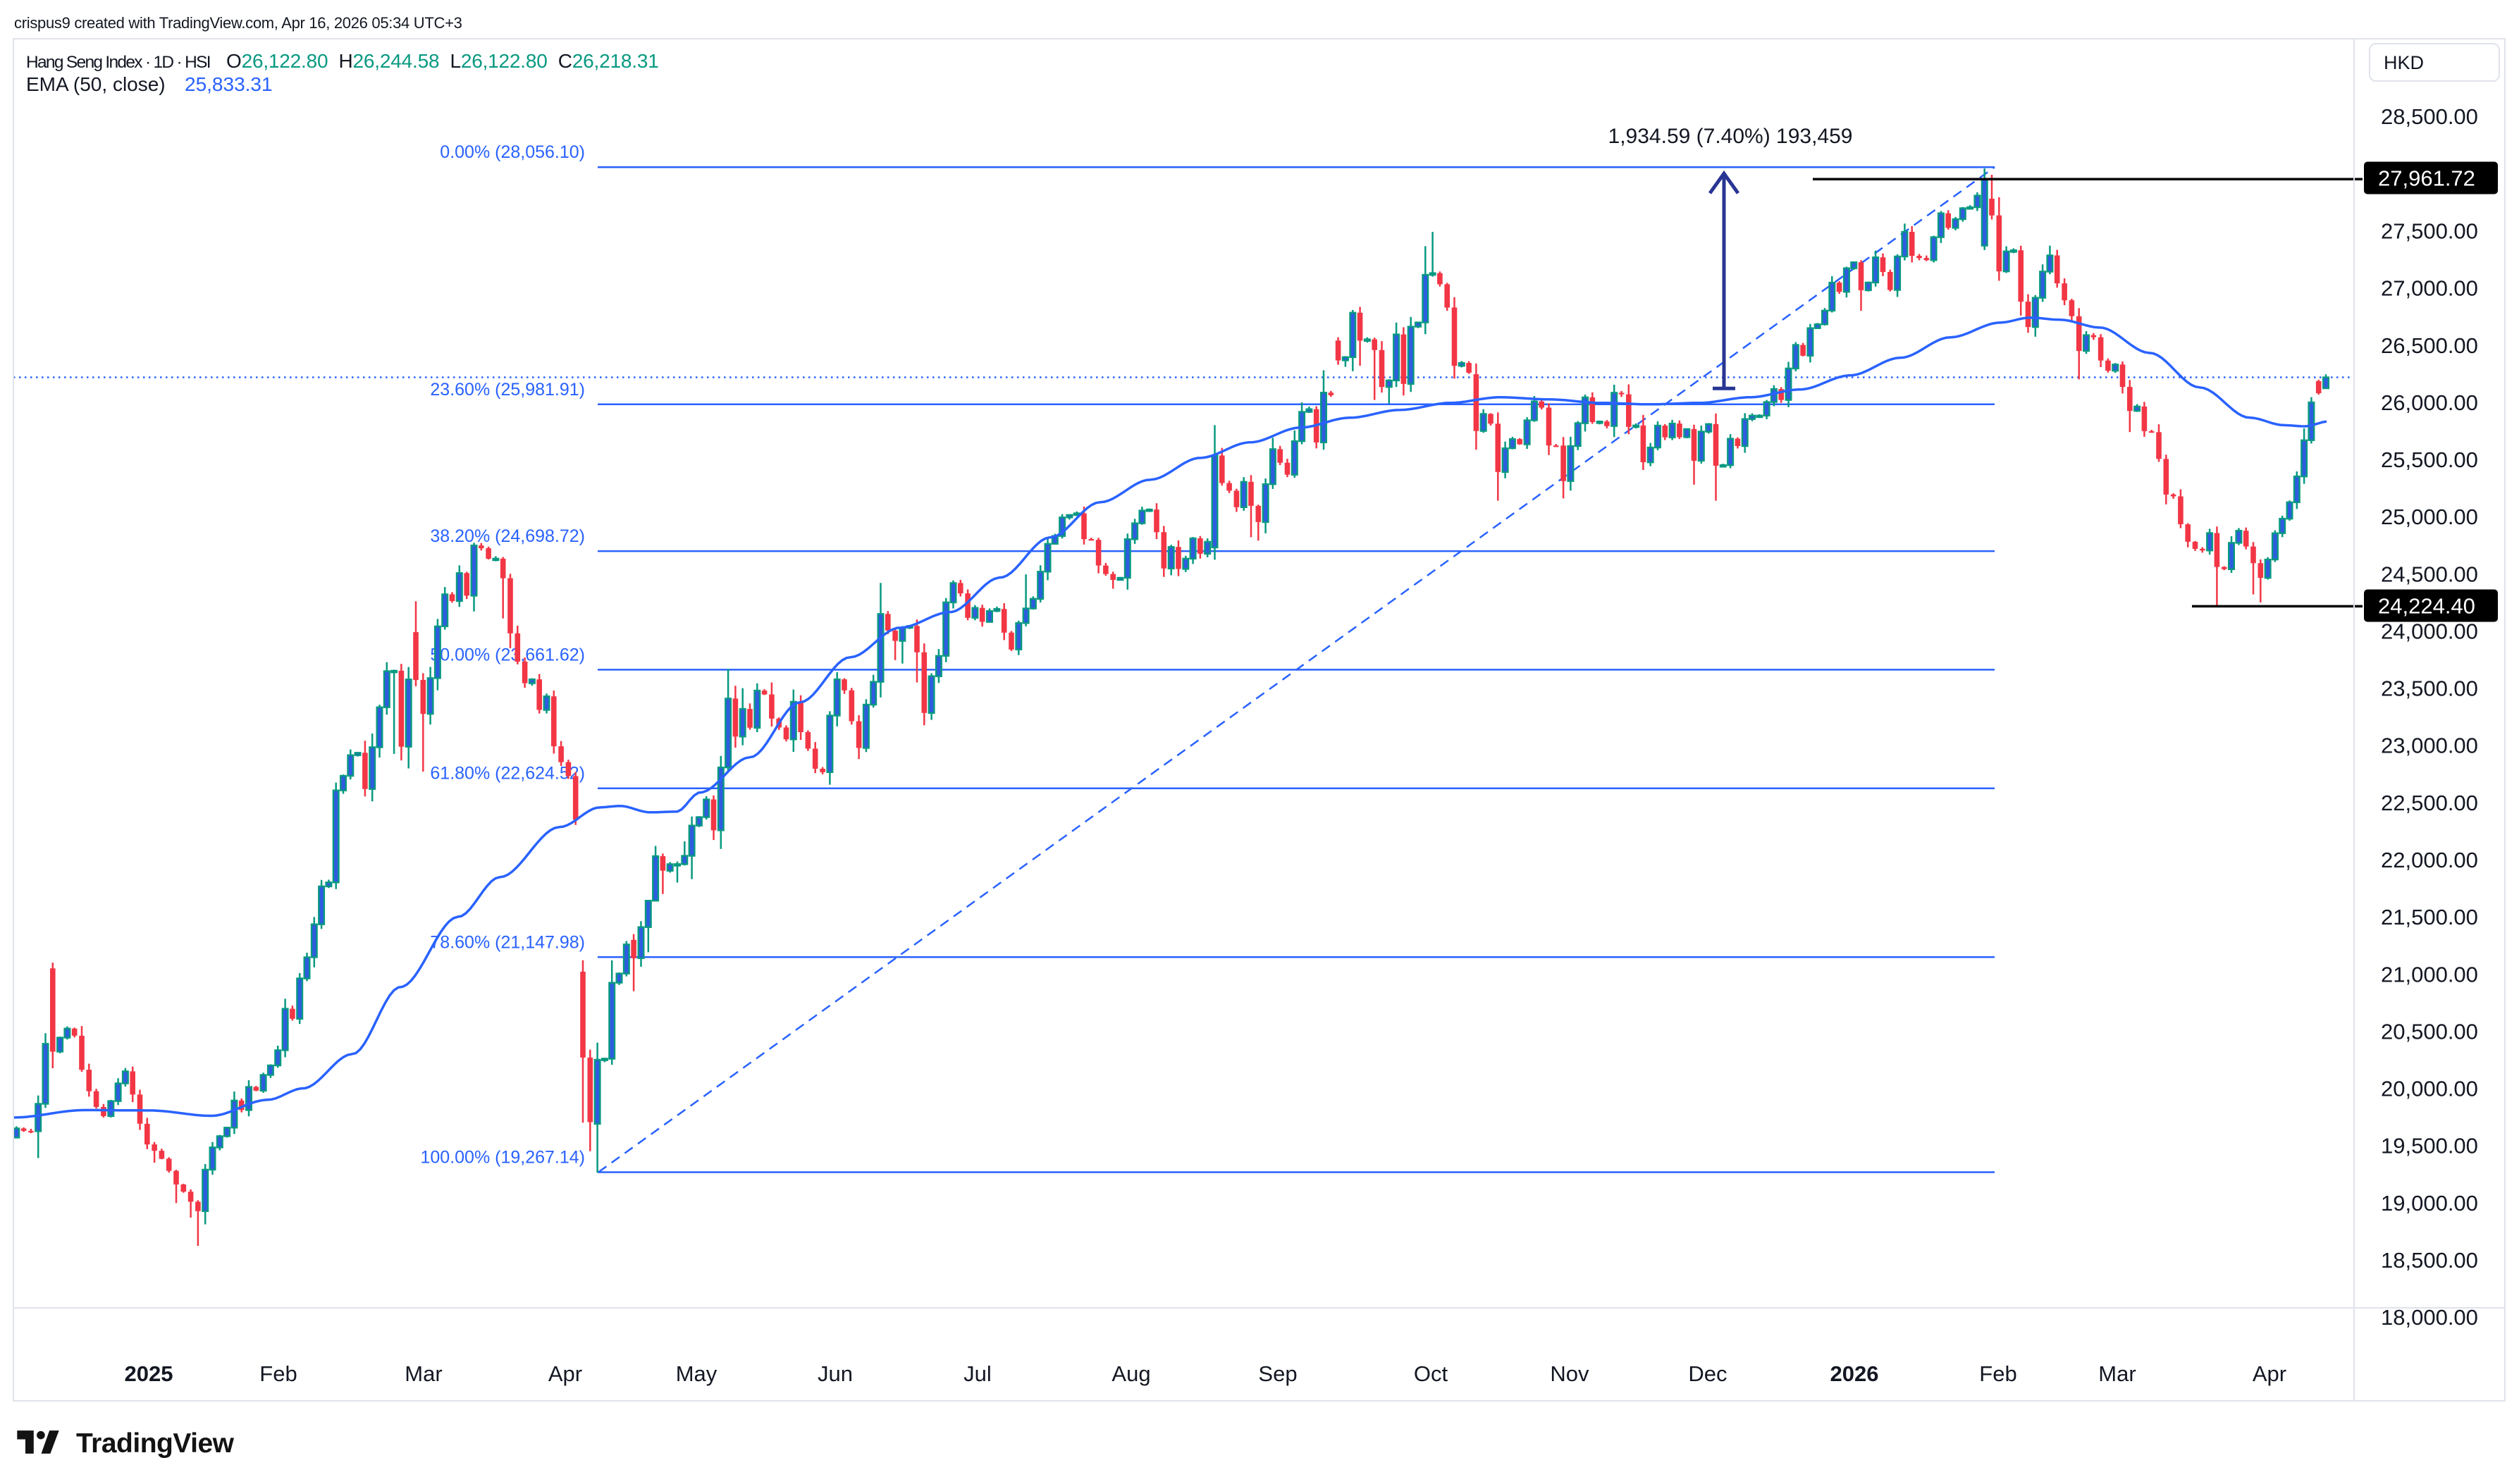 The height and width of the screenshot is (1484, 2519). I want to click on svg-text: 18,000.00, so click(2429, 1317).